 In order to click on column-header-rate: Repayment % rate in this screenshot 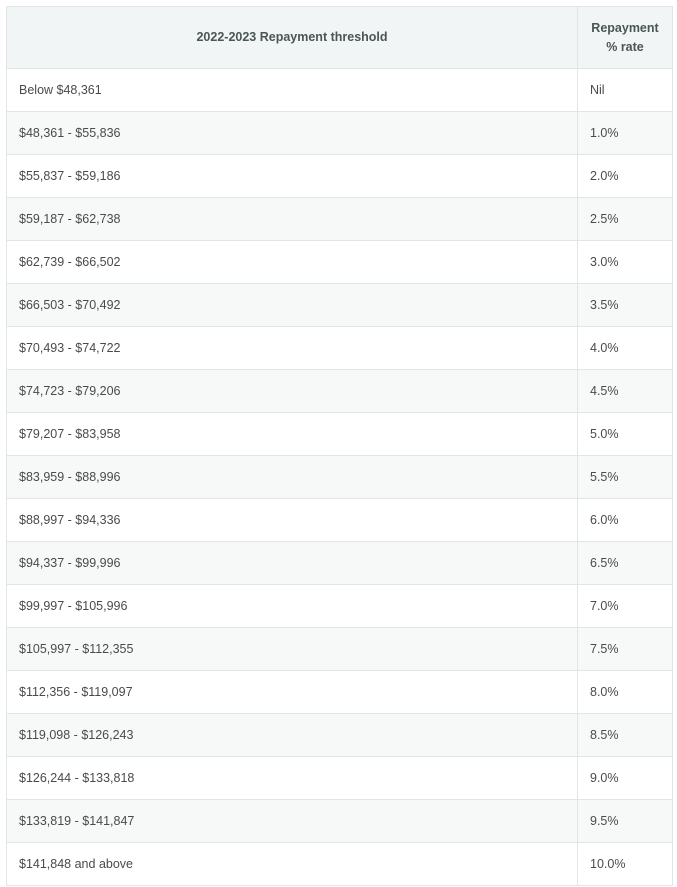, I will do `click(625, 37)`.